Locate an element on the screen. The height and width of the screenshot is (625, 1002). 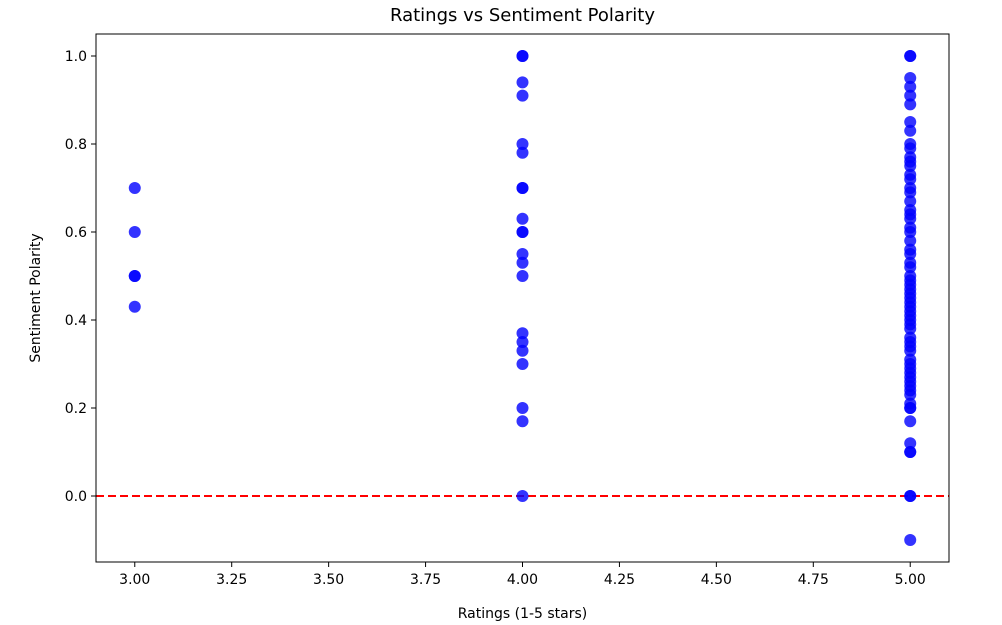
x-tick-label: 5.00 is located at coordinates (910, 580).